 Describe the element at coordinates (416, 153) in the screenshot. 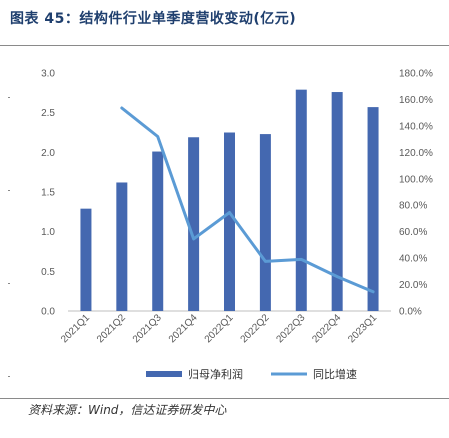

I see `right-axis-tick-label: 120.0%` at that location.